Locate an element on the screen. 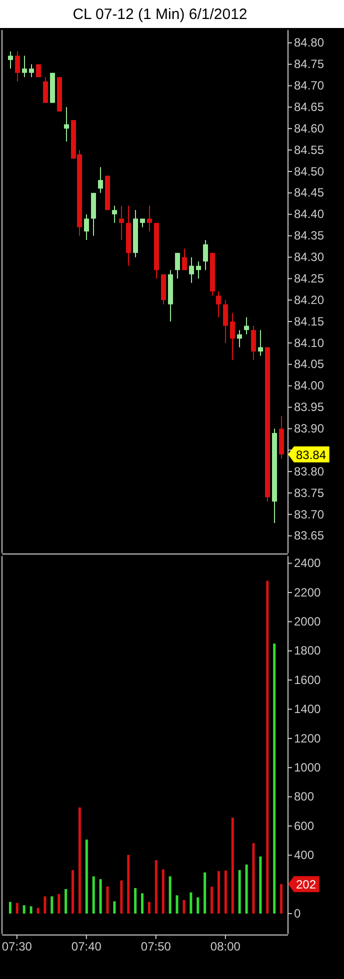 This screenshot has height=979, width=344. y-tick-label: 84.80 is located at coordinates (309, 43).